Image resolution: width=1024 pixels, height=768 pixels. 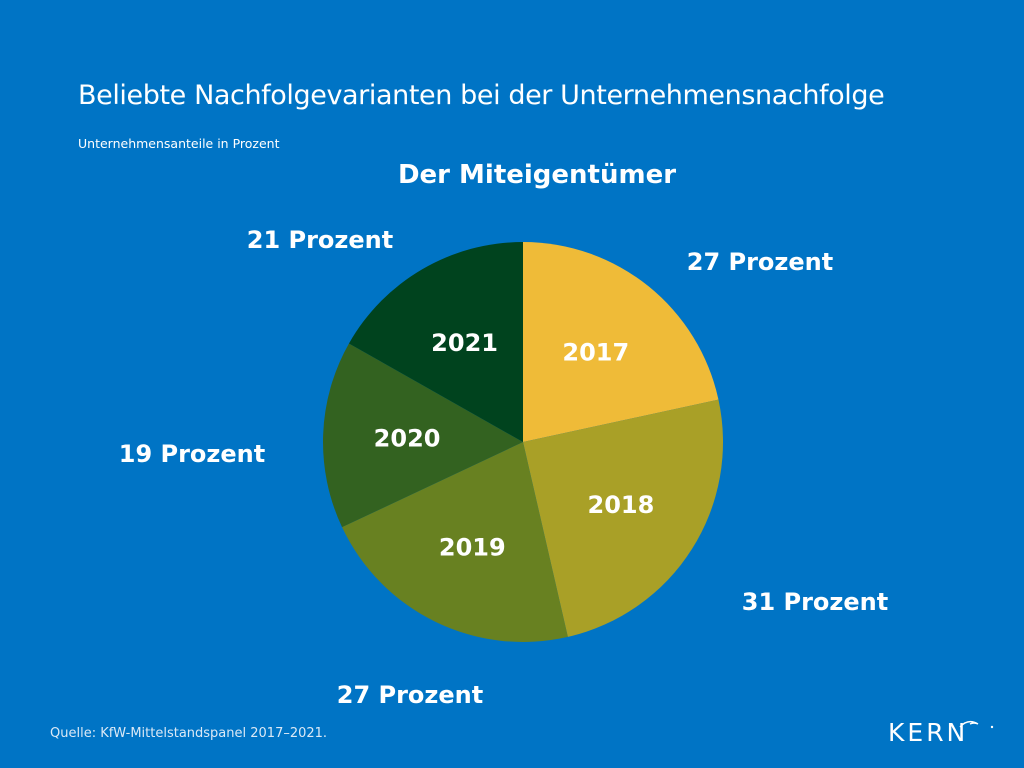 I want to click on slice-year-label: 2019, so click(x=472, y=547).